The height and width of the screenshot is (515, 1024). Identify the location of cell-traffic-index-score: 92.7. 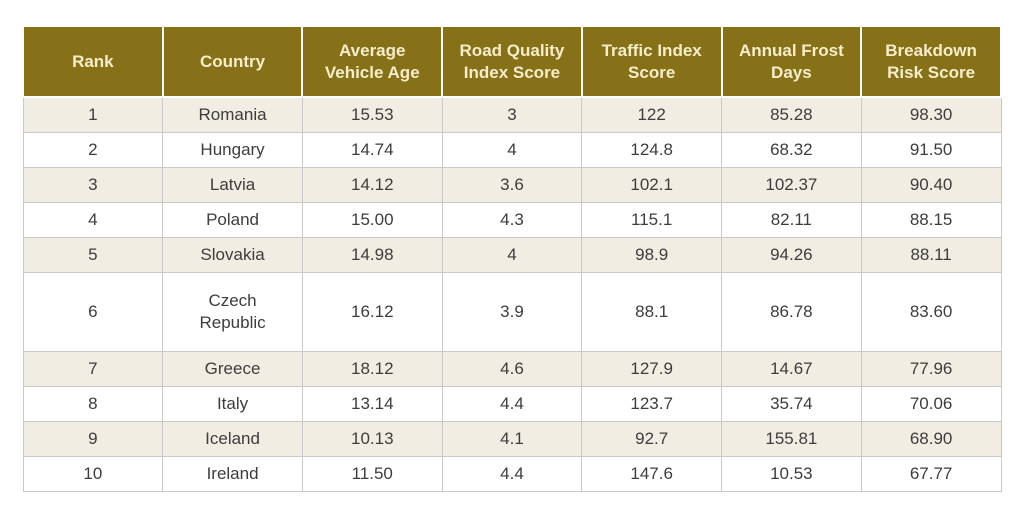
(652, 439).